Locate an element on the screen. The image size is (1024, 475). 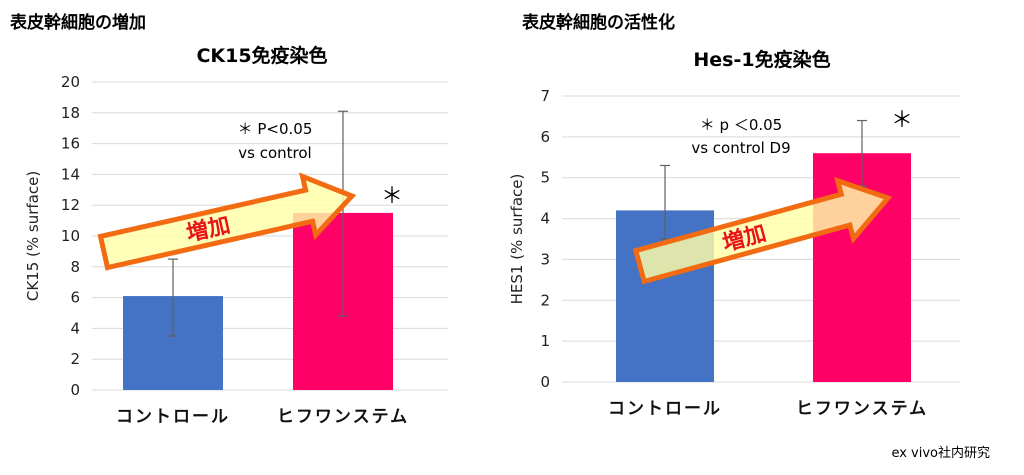
chart2-significance-star: ＊ is located at coordinates (902, 120).